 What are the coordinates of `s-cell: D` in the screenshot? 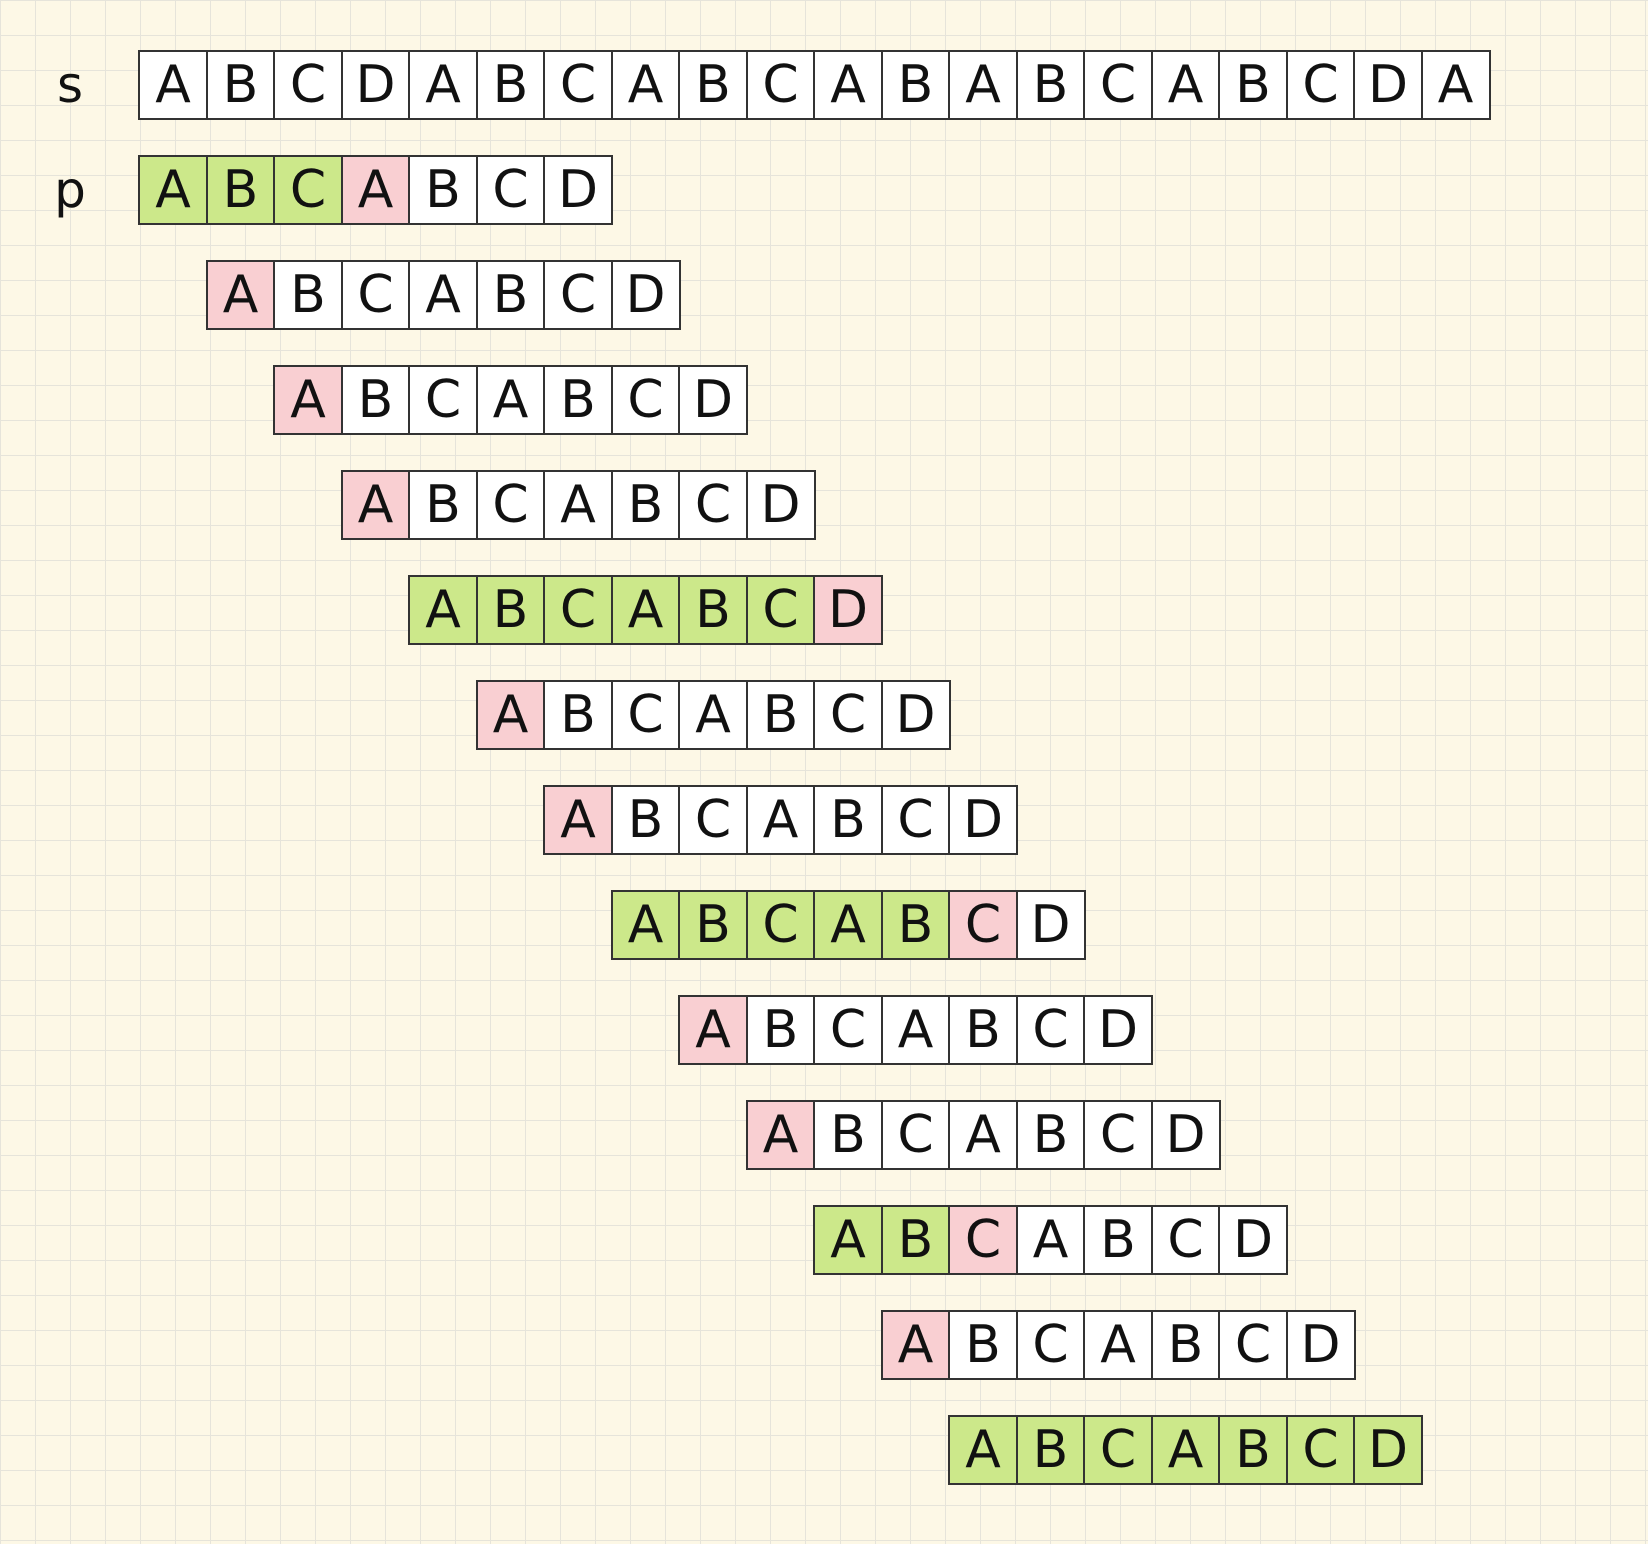 It's located at (375, 85).